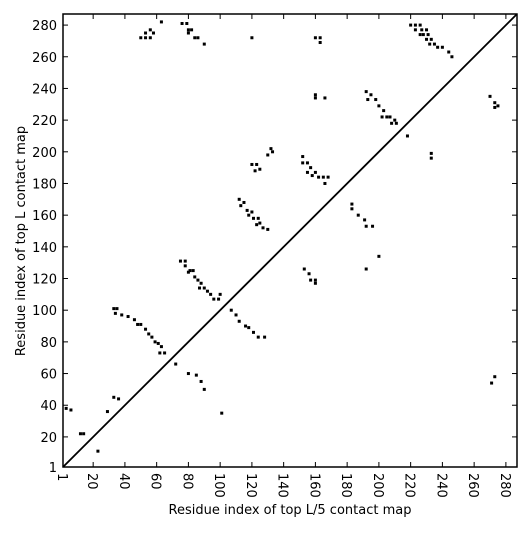  Describe the element at coordinates (44, 58) in the screenshot. I see `y-tick-label: 260` at that location.